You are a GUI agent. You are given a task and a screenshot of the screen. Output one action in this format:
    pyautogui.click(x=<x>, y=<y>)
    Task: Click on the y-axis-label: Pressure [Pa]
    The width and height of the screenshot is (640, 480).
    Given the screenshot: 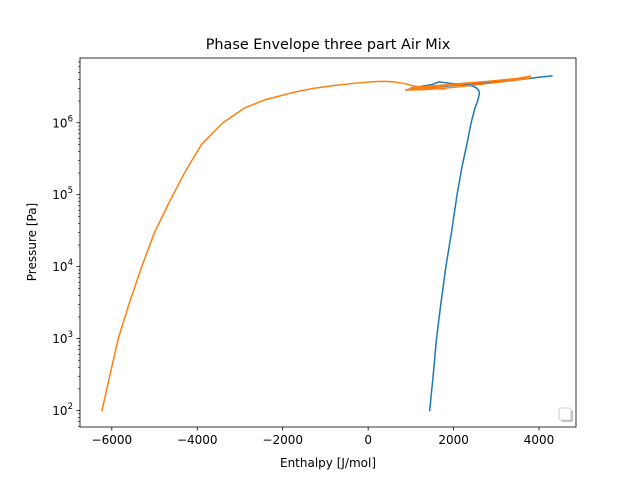 What is the action you would take?
    pyautogui.click(x=32, y=242)
    